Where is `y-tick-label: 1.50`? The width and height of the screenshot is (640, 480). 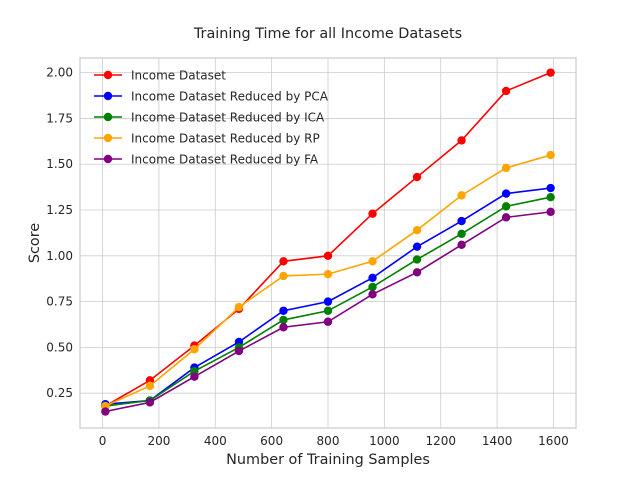 y-tick-label: 1.50 is located at coordinates (59, 164).